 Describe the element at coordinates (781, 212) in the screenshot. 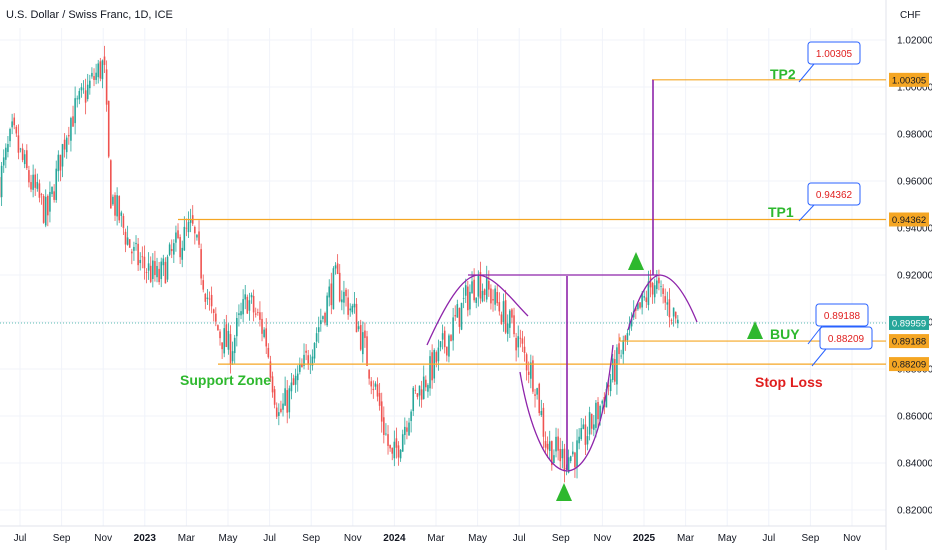

I see `tp1-label: TP1` at that location.